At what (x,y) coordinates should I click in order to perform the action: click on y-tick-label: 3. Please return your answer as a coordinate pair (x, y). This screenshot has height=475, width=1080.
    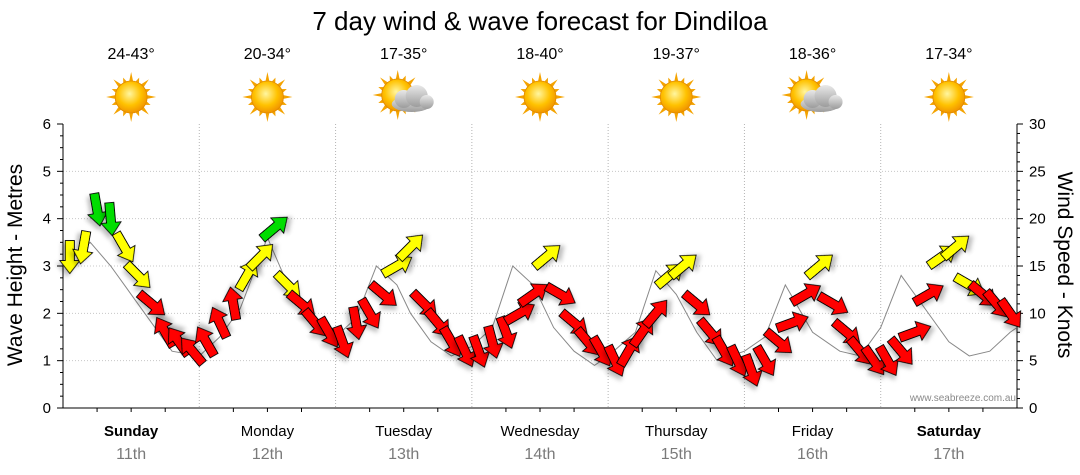
    Looking at the image, I should click on (47, 266).